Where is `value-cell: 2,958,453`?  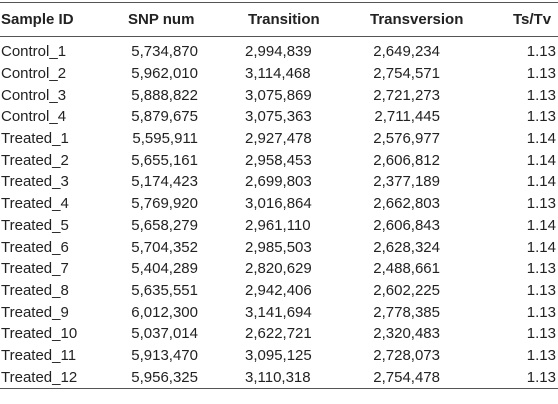 value-cell: 2,958,453 is located at coordinates (278, 160).